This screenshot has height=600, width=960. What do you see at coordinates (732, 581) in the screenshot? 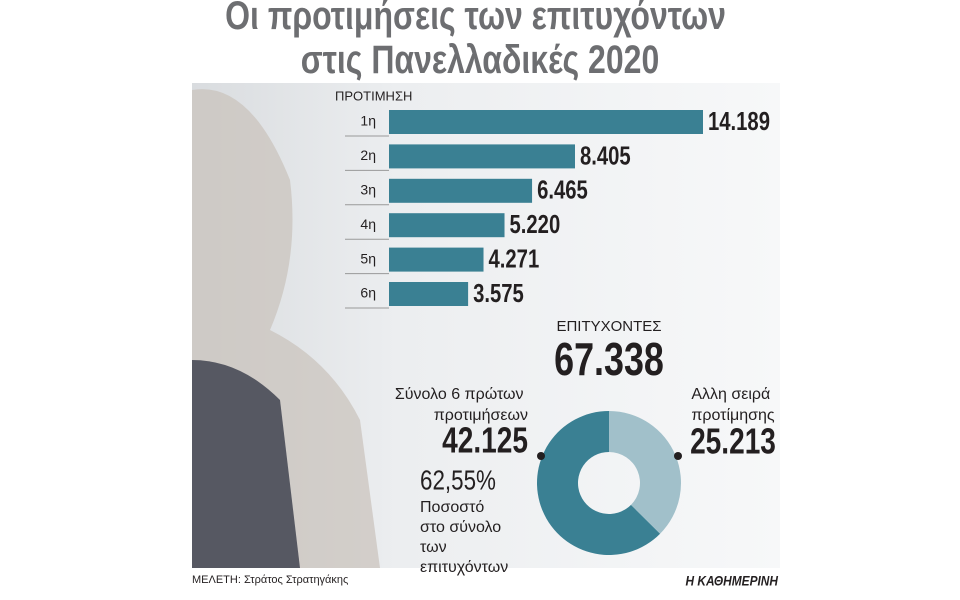
I see `footer-source: Η ΚΑΘΗΜΕΡΙΝΗ` at bounding box center [732, 581].